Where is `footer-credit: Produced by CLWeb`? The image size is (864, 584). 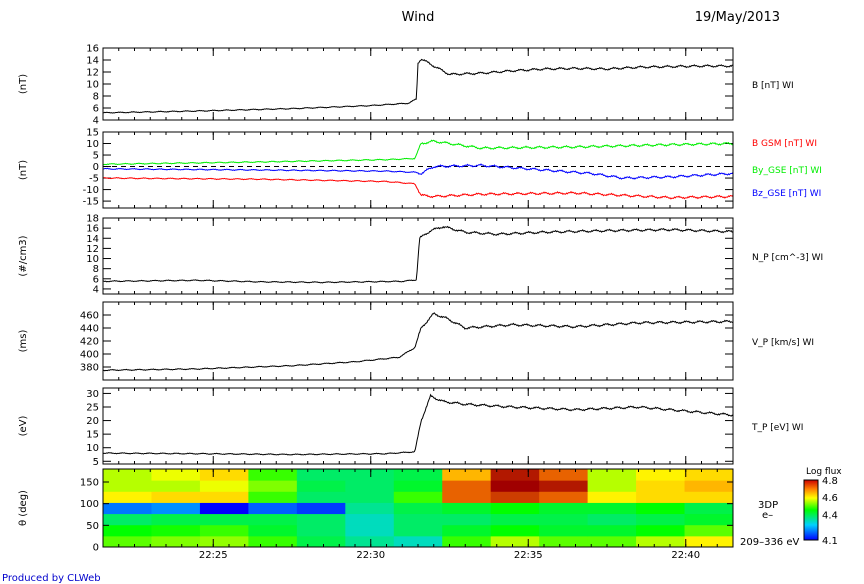 footer-credit: Produced by CLWeb is located at coordinates (51, 578).